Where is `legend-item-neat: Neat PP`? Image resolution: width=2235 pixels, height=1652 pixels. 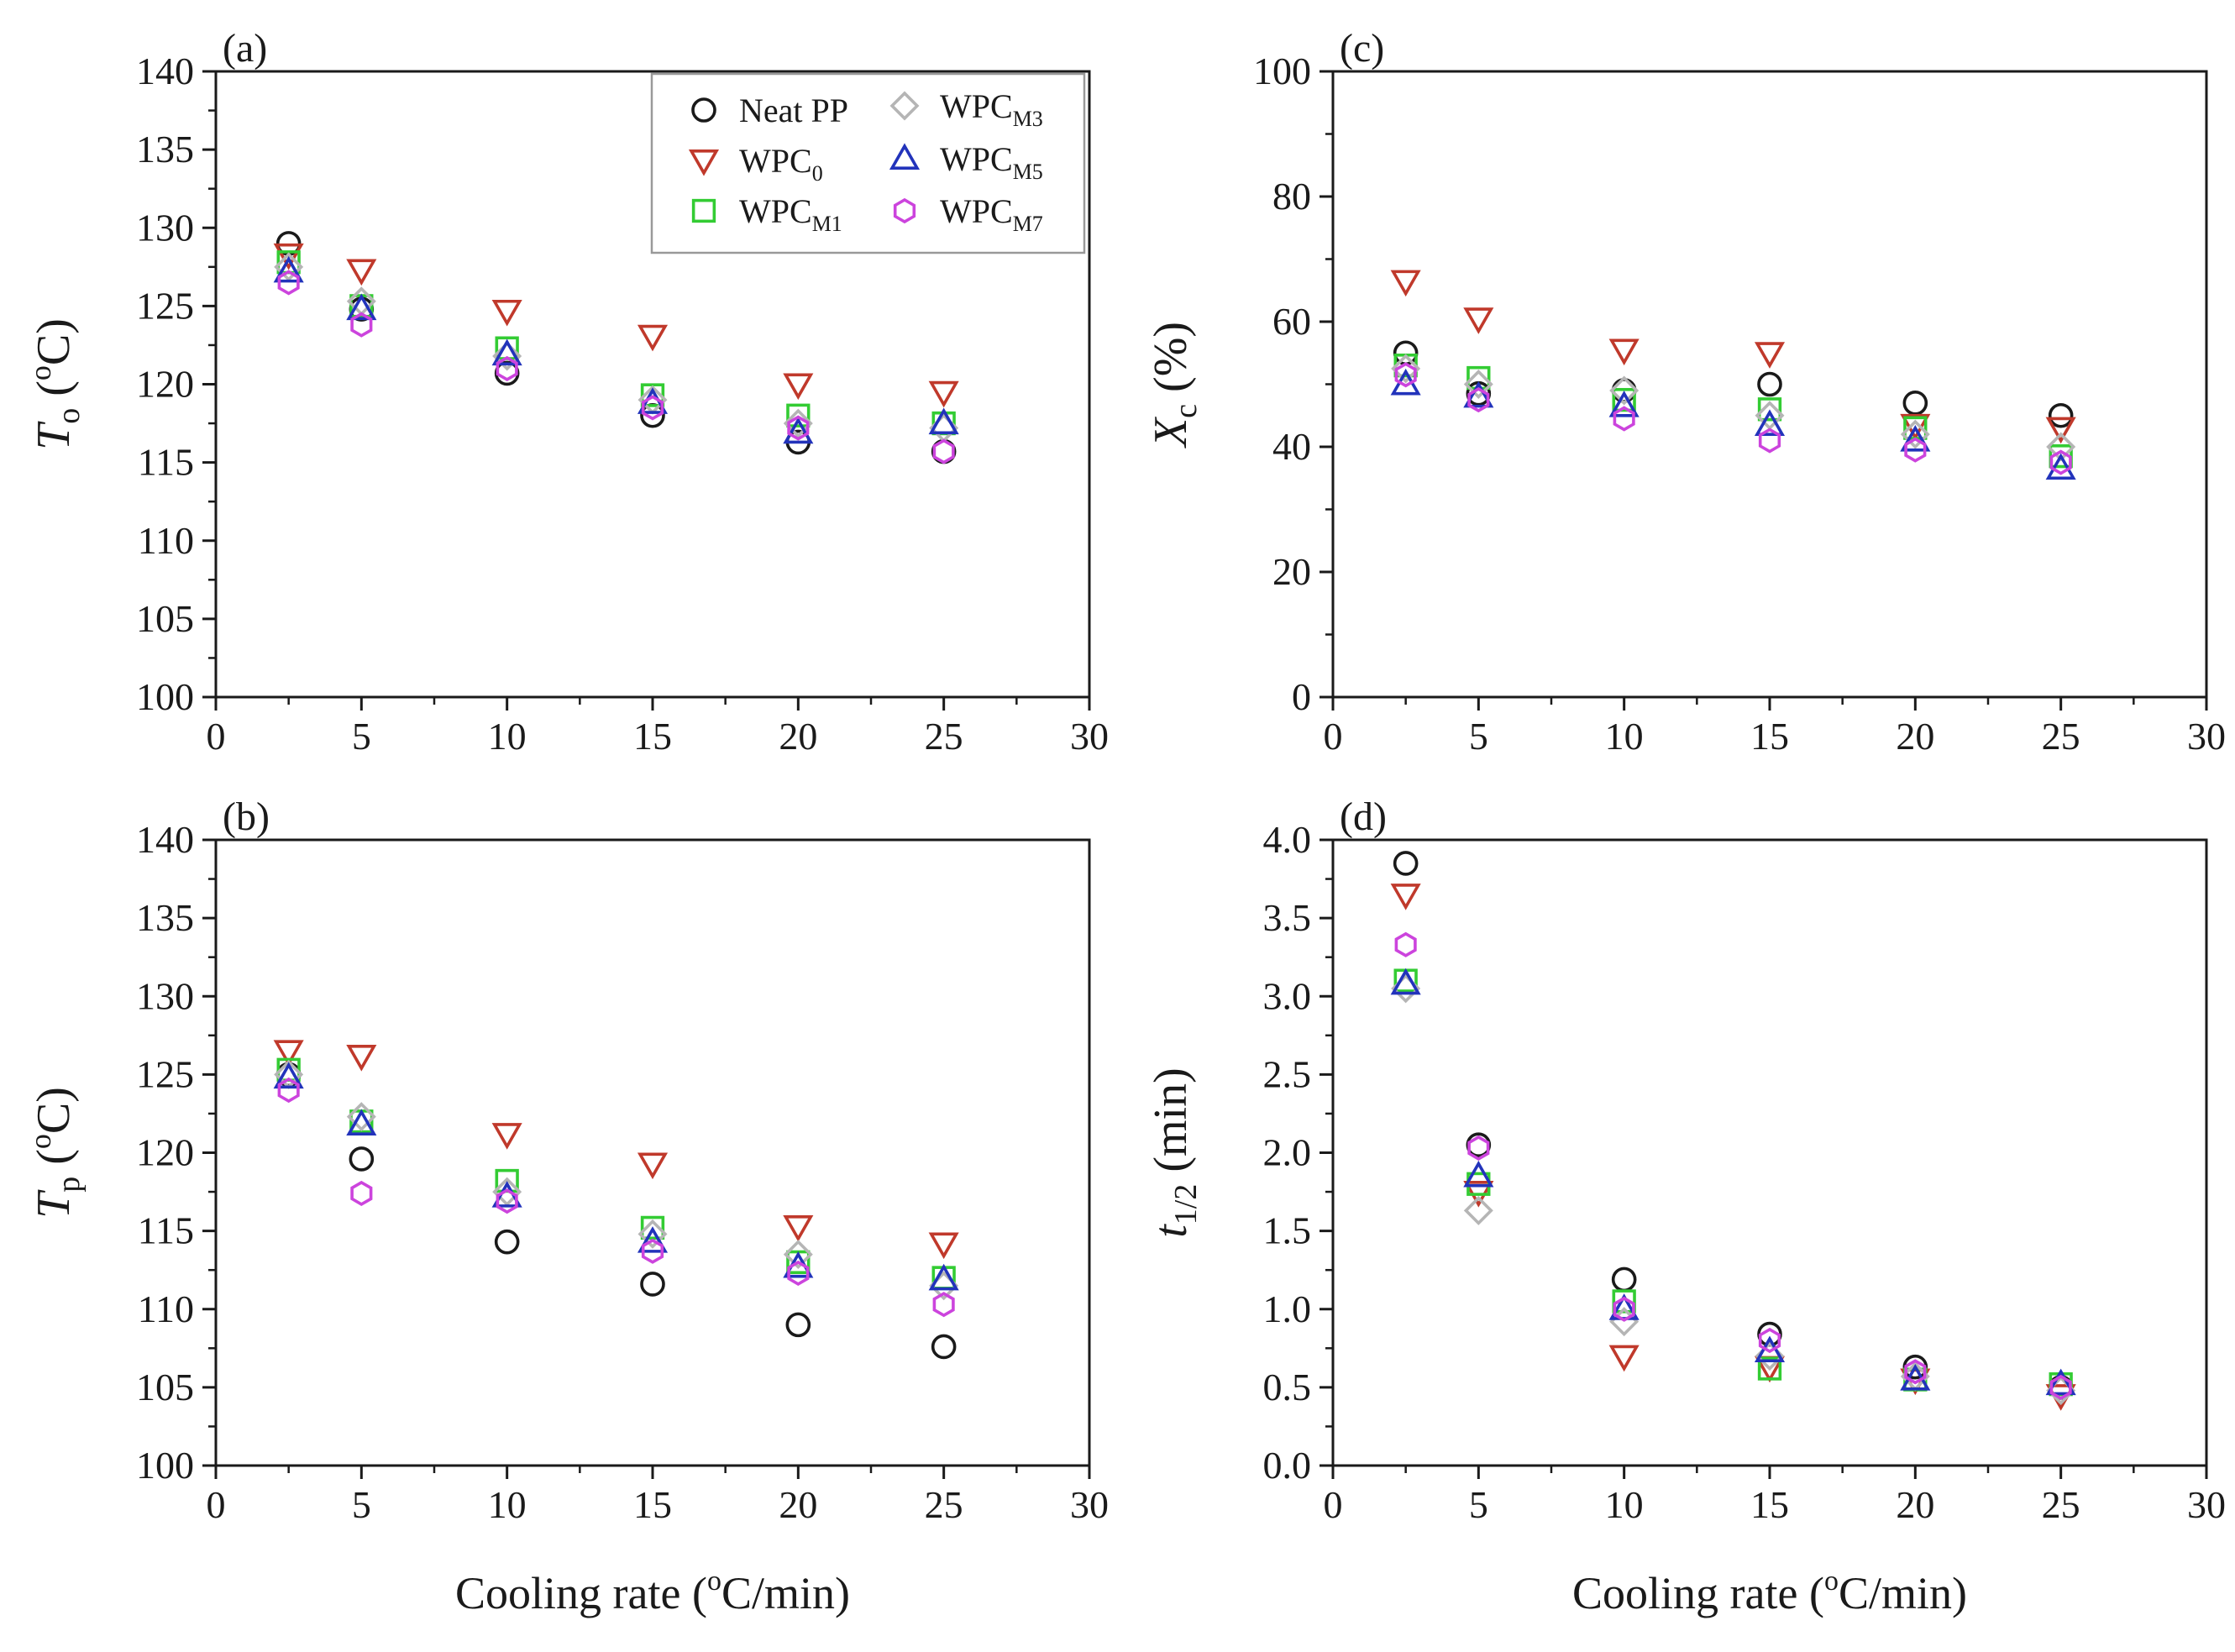
legend-item-neat: Neat PP is located at coordinates (769, 110).